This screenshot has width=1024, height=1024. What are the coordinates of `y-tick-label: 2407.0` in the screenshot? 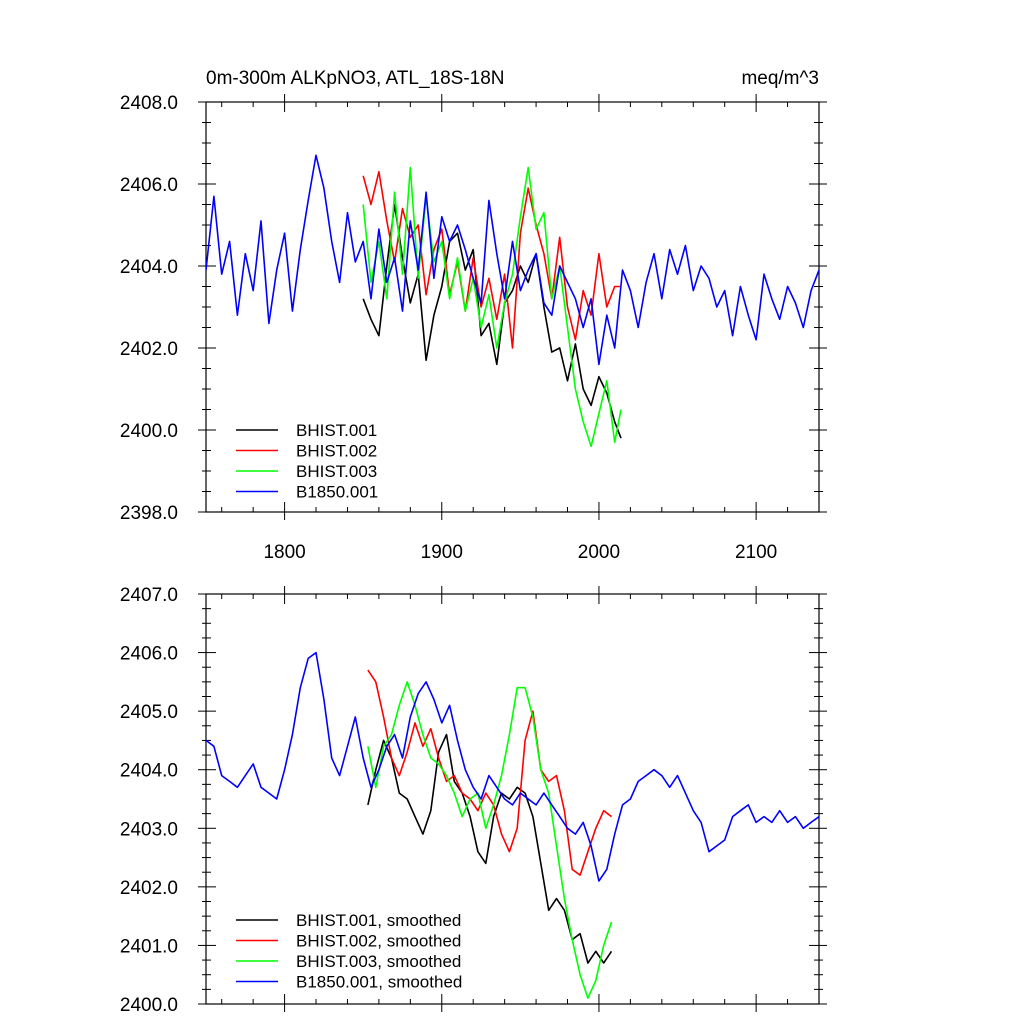 It's located at (149, 595).